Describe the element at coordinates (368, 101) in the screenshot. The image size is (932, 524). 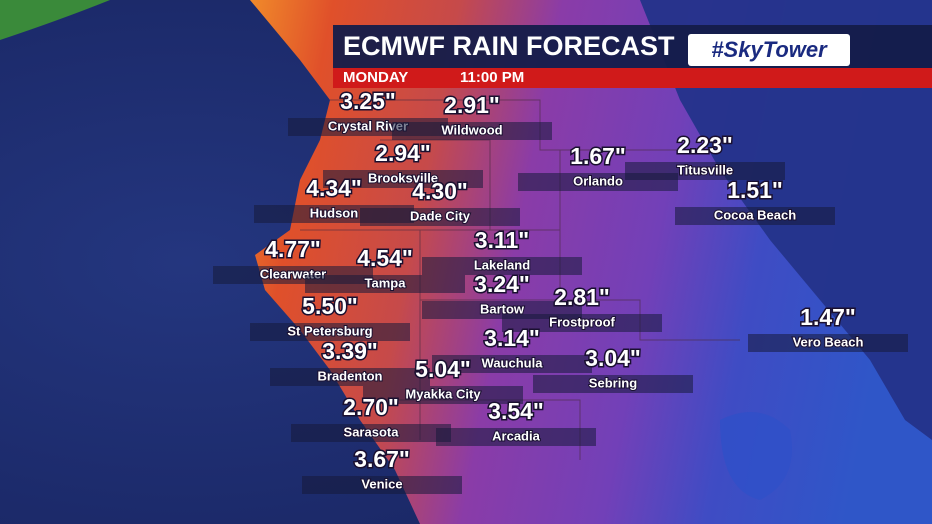
I see `amount: 3.25"` at that location.